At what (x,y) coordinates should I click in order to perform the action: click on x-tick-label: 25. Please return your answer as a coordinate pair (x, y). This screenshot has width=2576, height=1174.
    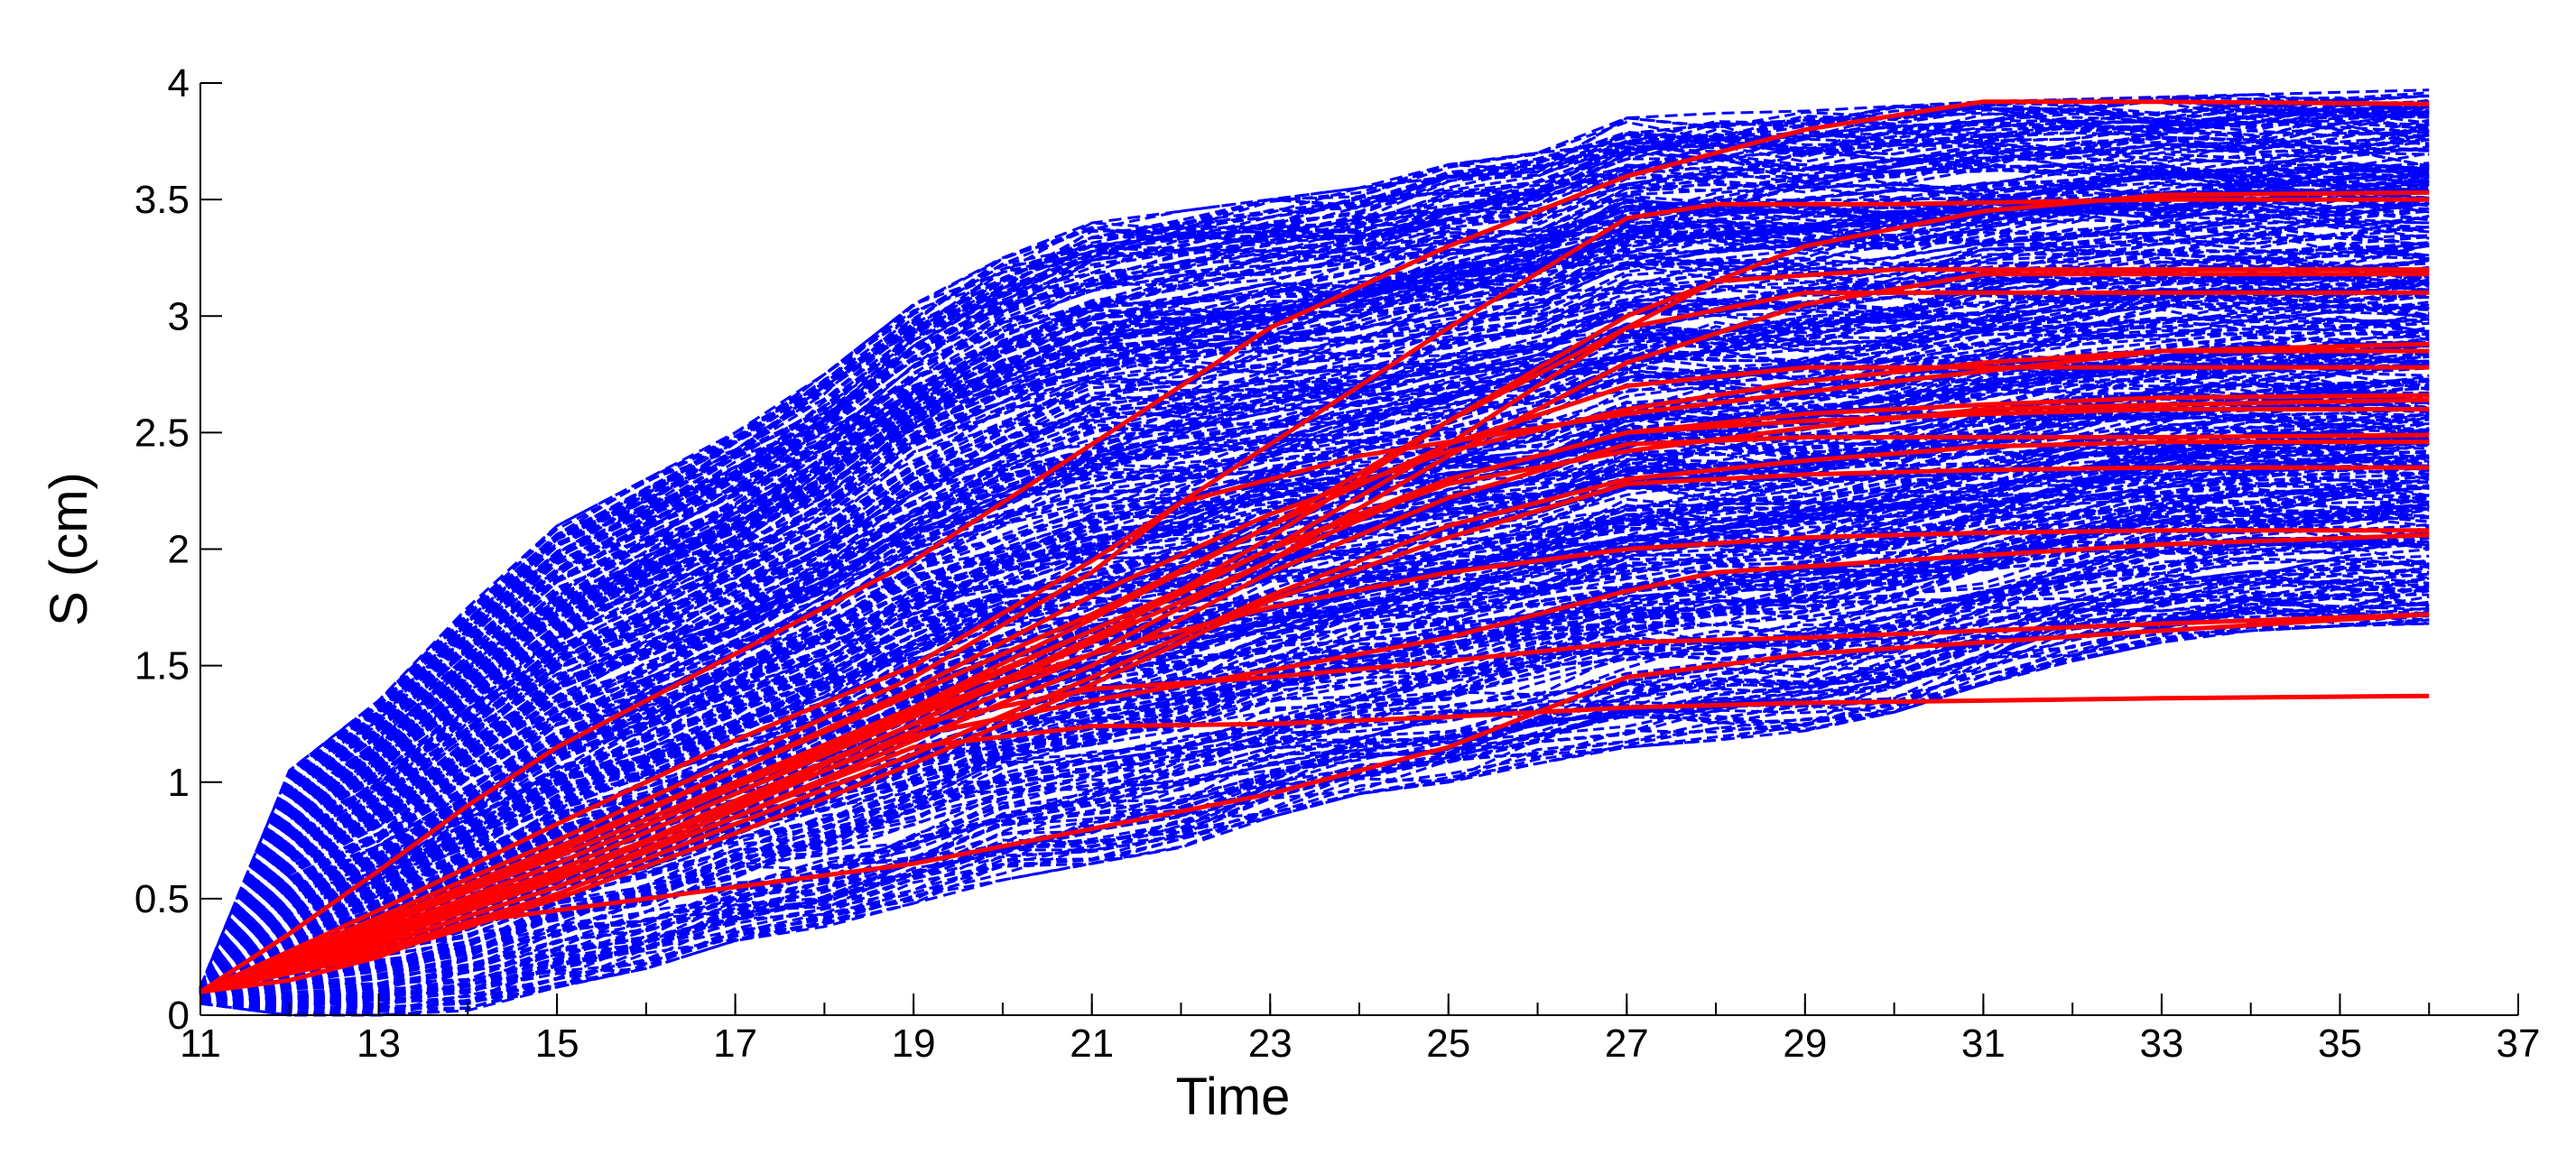
    Looking at the image, I should click on (1448, 1043).